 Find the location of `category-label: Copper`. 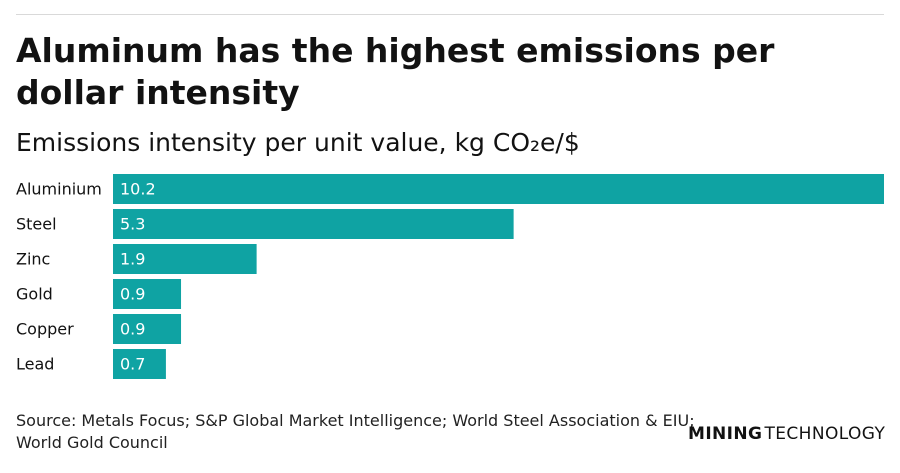

category-label: Copper is located at coordinates (45, 329).